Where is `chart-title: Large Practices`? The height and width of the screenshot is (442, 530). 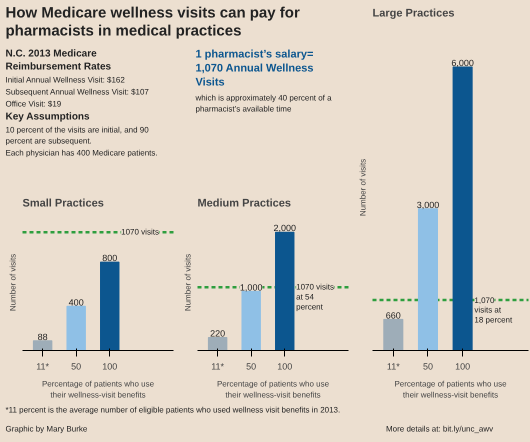
chart-title: Large Practices is located at coordinates (413, 14).